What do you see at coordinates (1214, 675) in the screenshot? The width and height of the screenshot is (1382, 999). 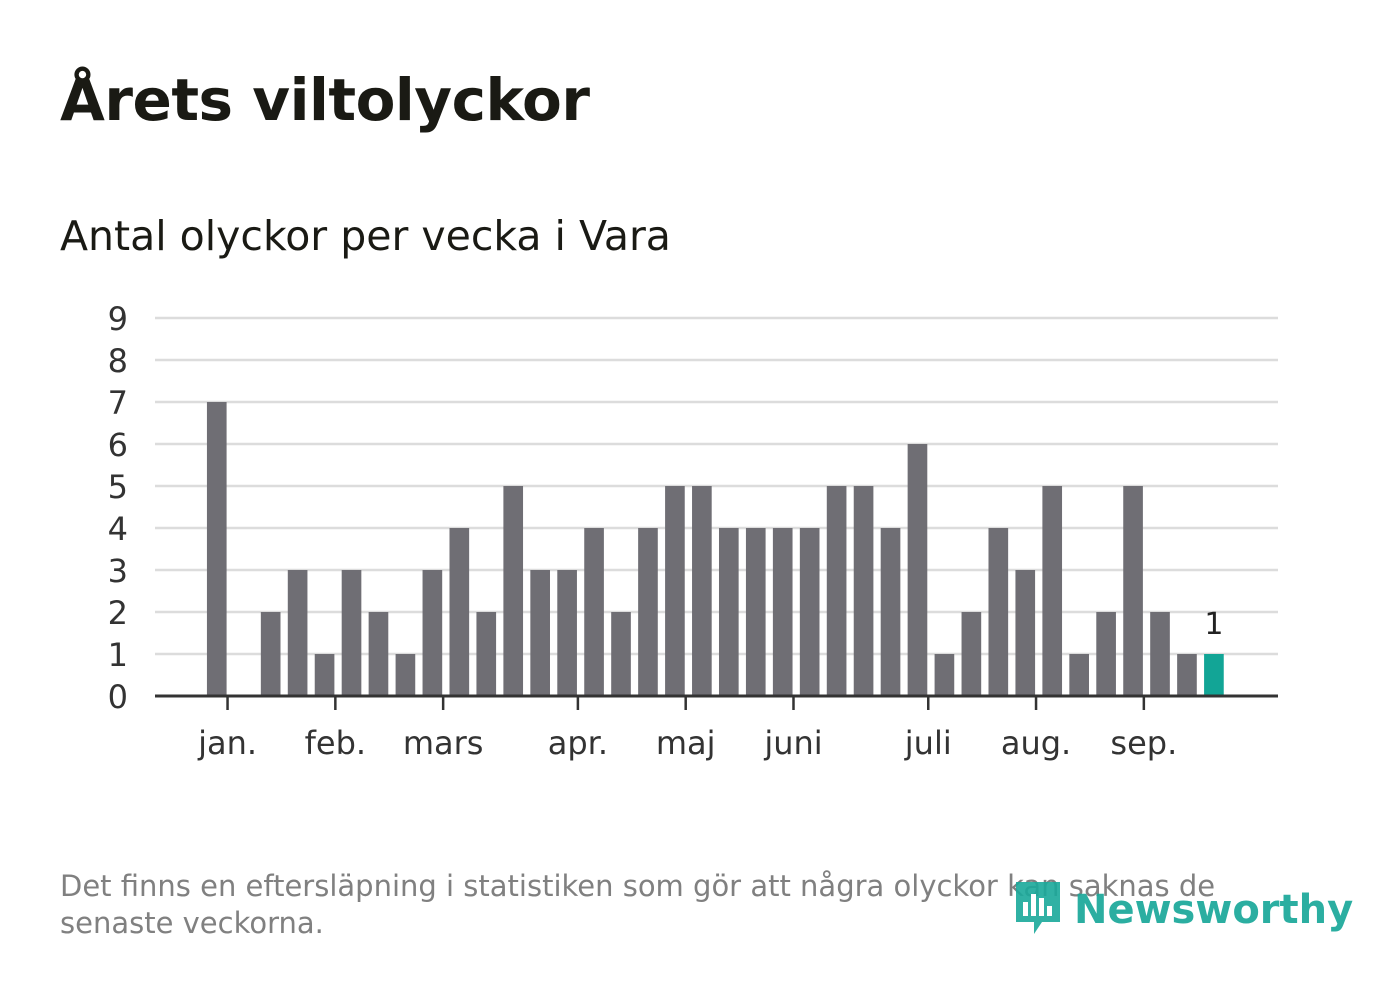 I see `bar-highlight` at bounding box center [1214, 675].